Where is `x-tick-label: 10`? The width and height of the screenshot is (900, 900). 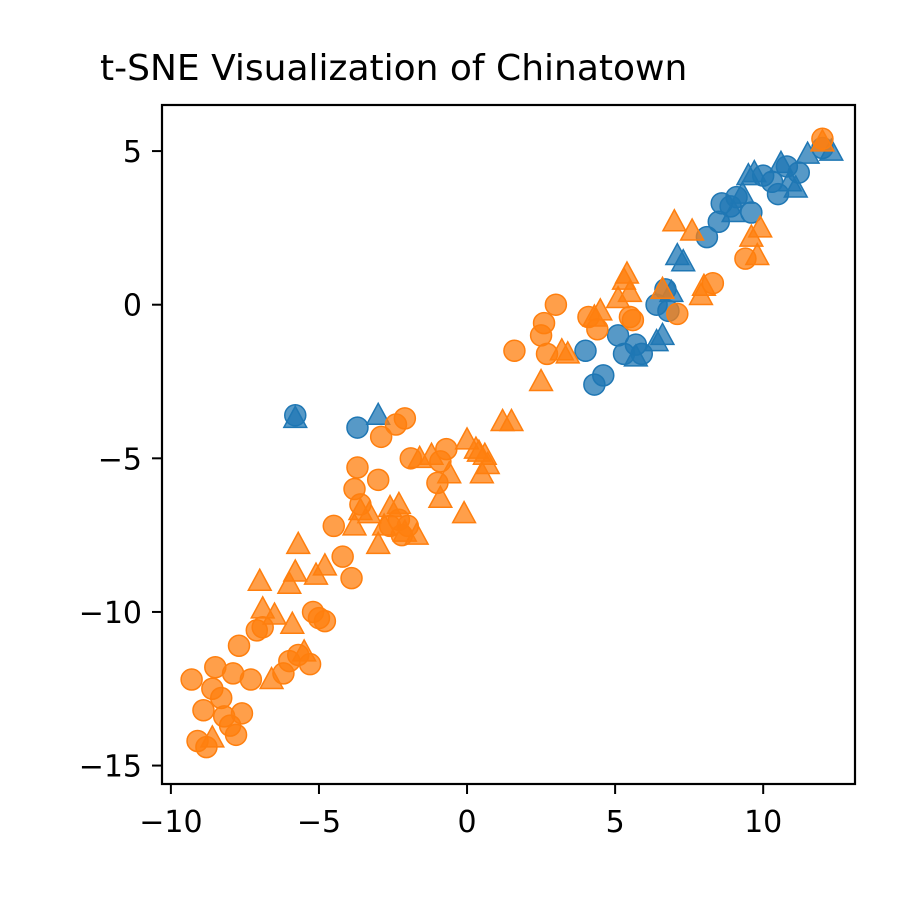 x-tick-label: 10 is located at coordinates (763, 822).